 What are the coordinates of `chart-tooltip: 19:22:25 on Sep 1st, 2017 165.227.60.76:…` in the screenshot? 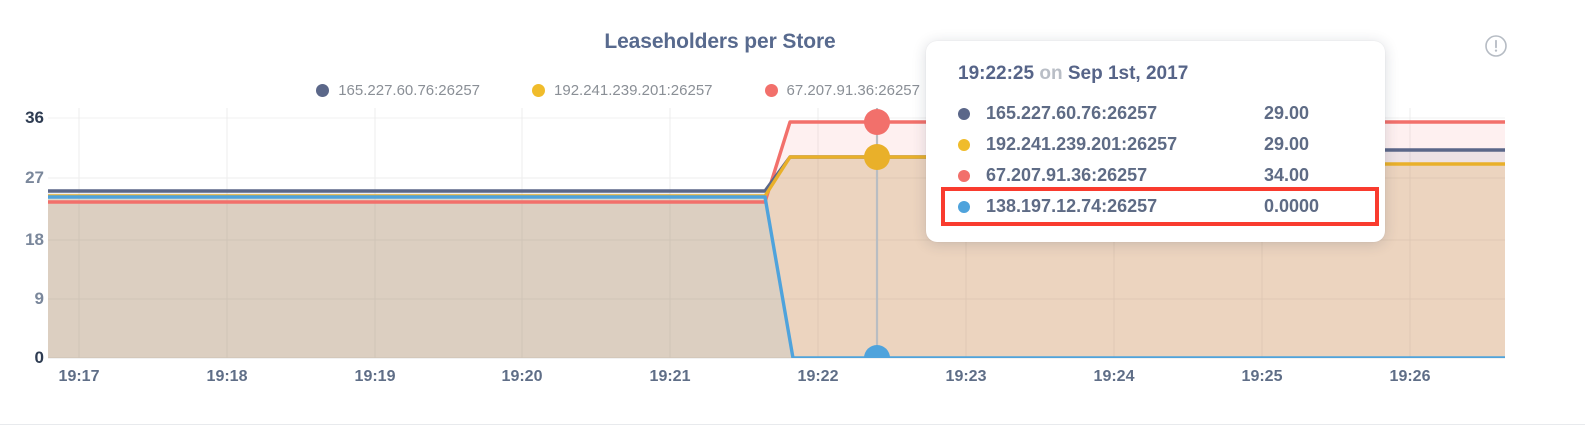 It's located at (1155, 141).